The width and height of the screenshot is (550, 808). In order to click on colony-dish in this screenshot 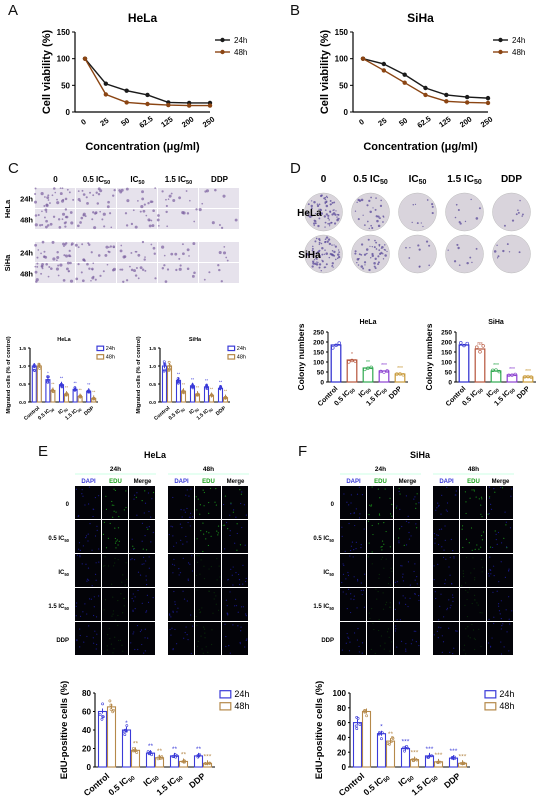, I will do `click(417, 254)`.